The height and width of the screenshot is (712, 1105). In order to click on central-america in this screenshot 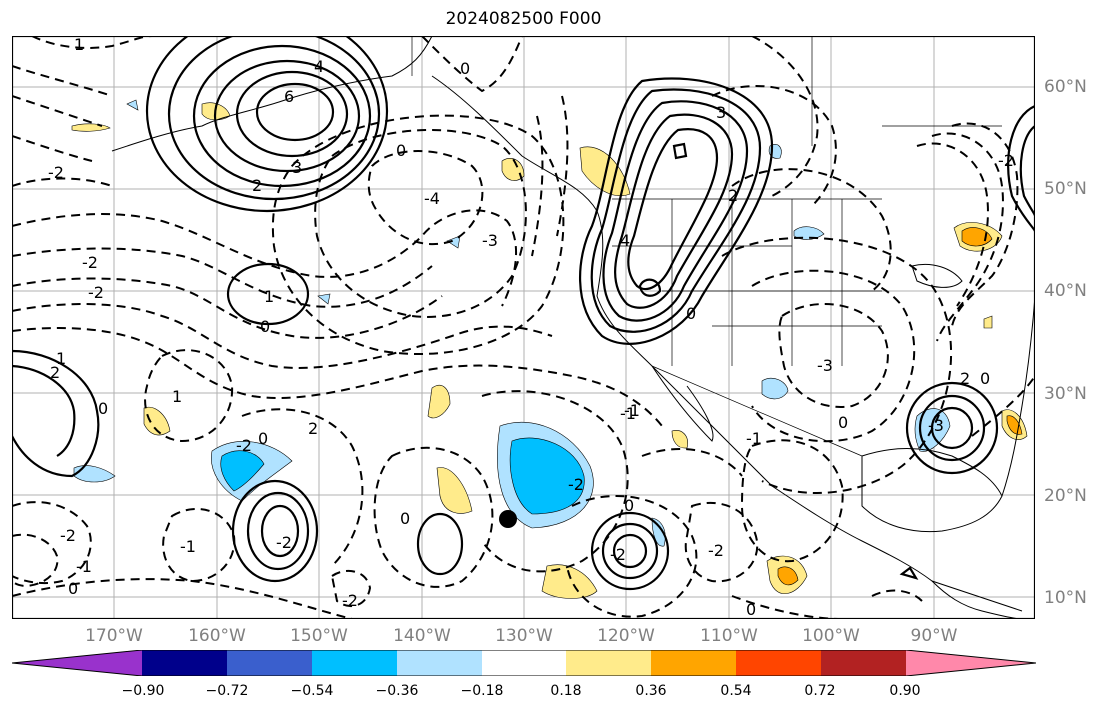, I will do `click(977, 599)`.